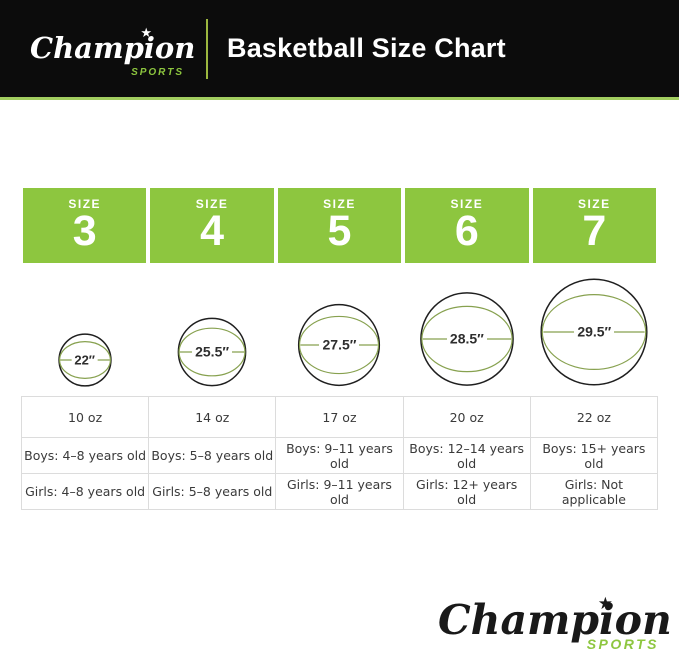  I want to click on boys-age-cell: Boys: 15+ years old, so click(594, 455).